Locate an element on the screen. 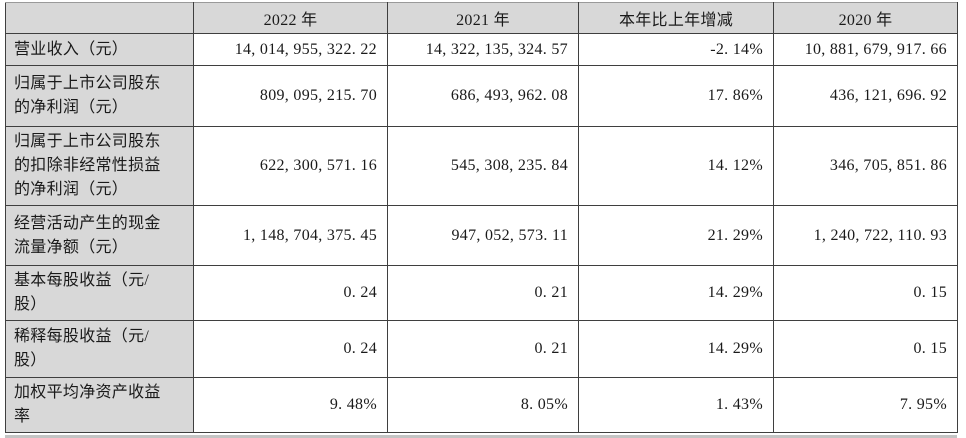  row-label: 归属于上市公司股东的扣除非经常性损益的净利润（元） is located at coordinates (99, 166).